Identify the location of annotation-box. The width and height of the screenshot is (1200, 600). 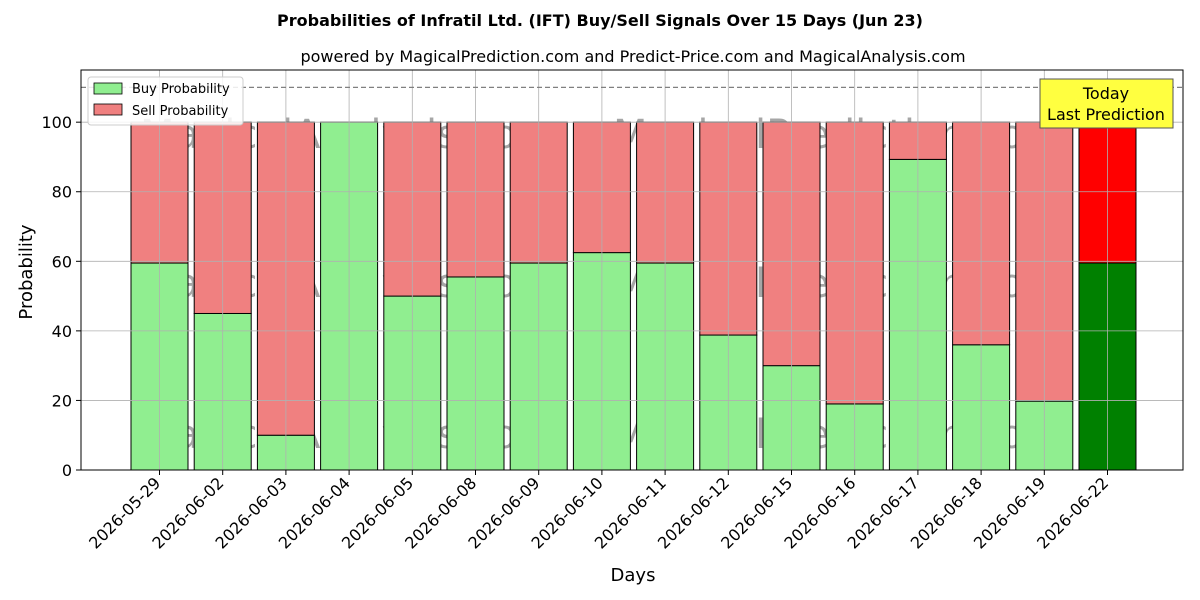
(1106, 103).